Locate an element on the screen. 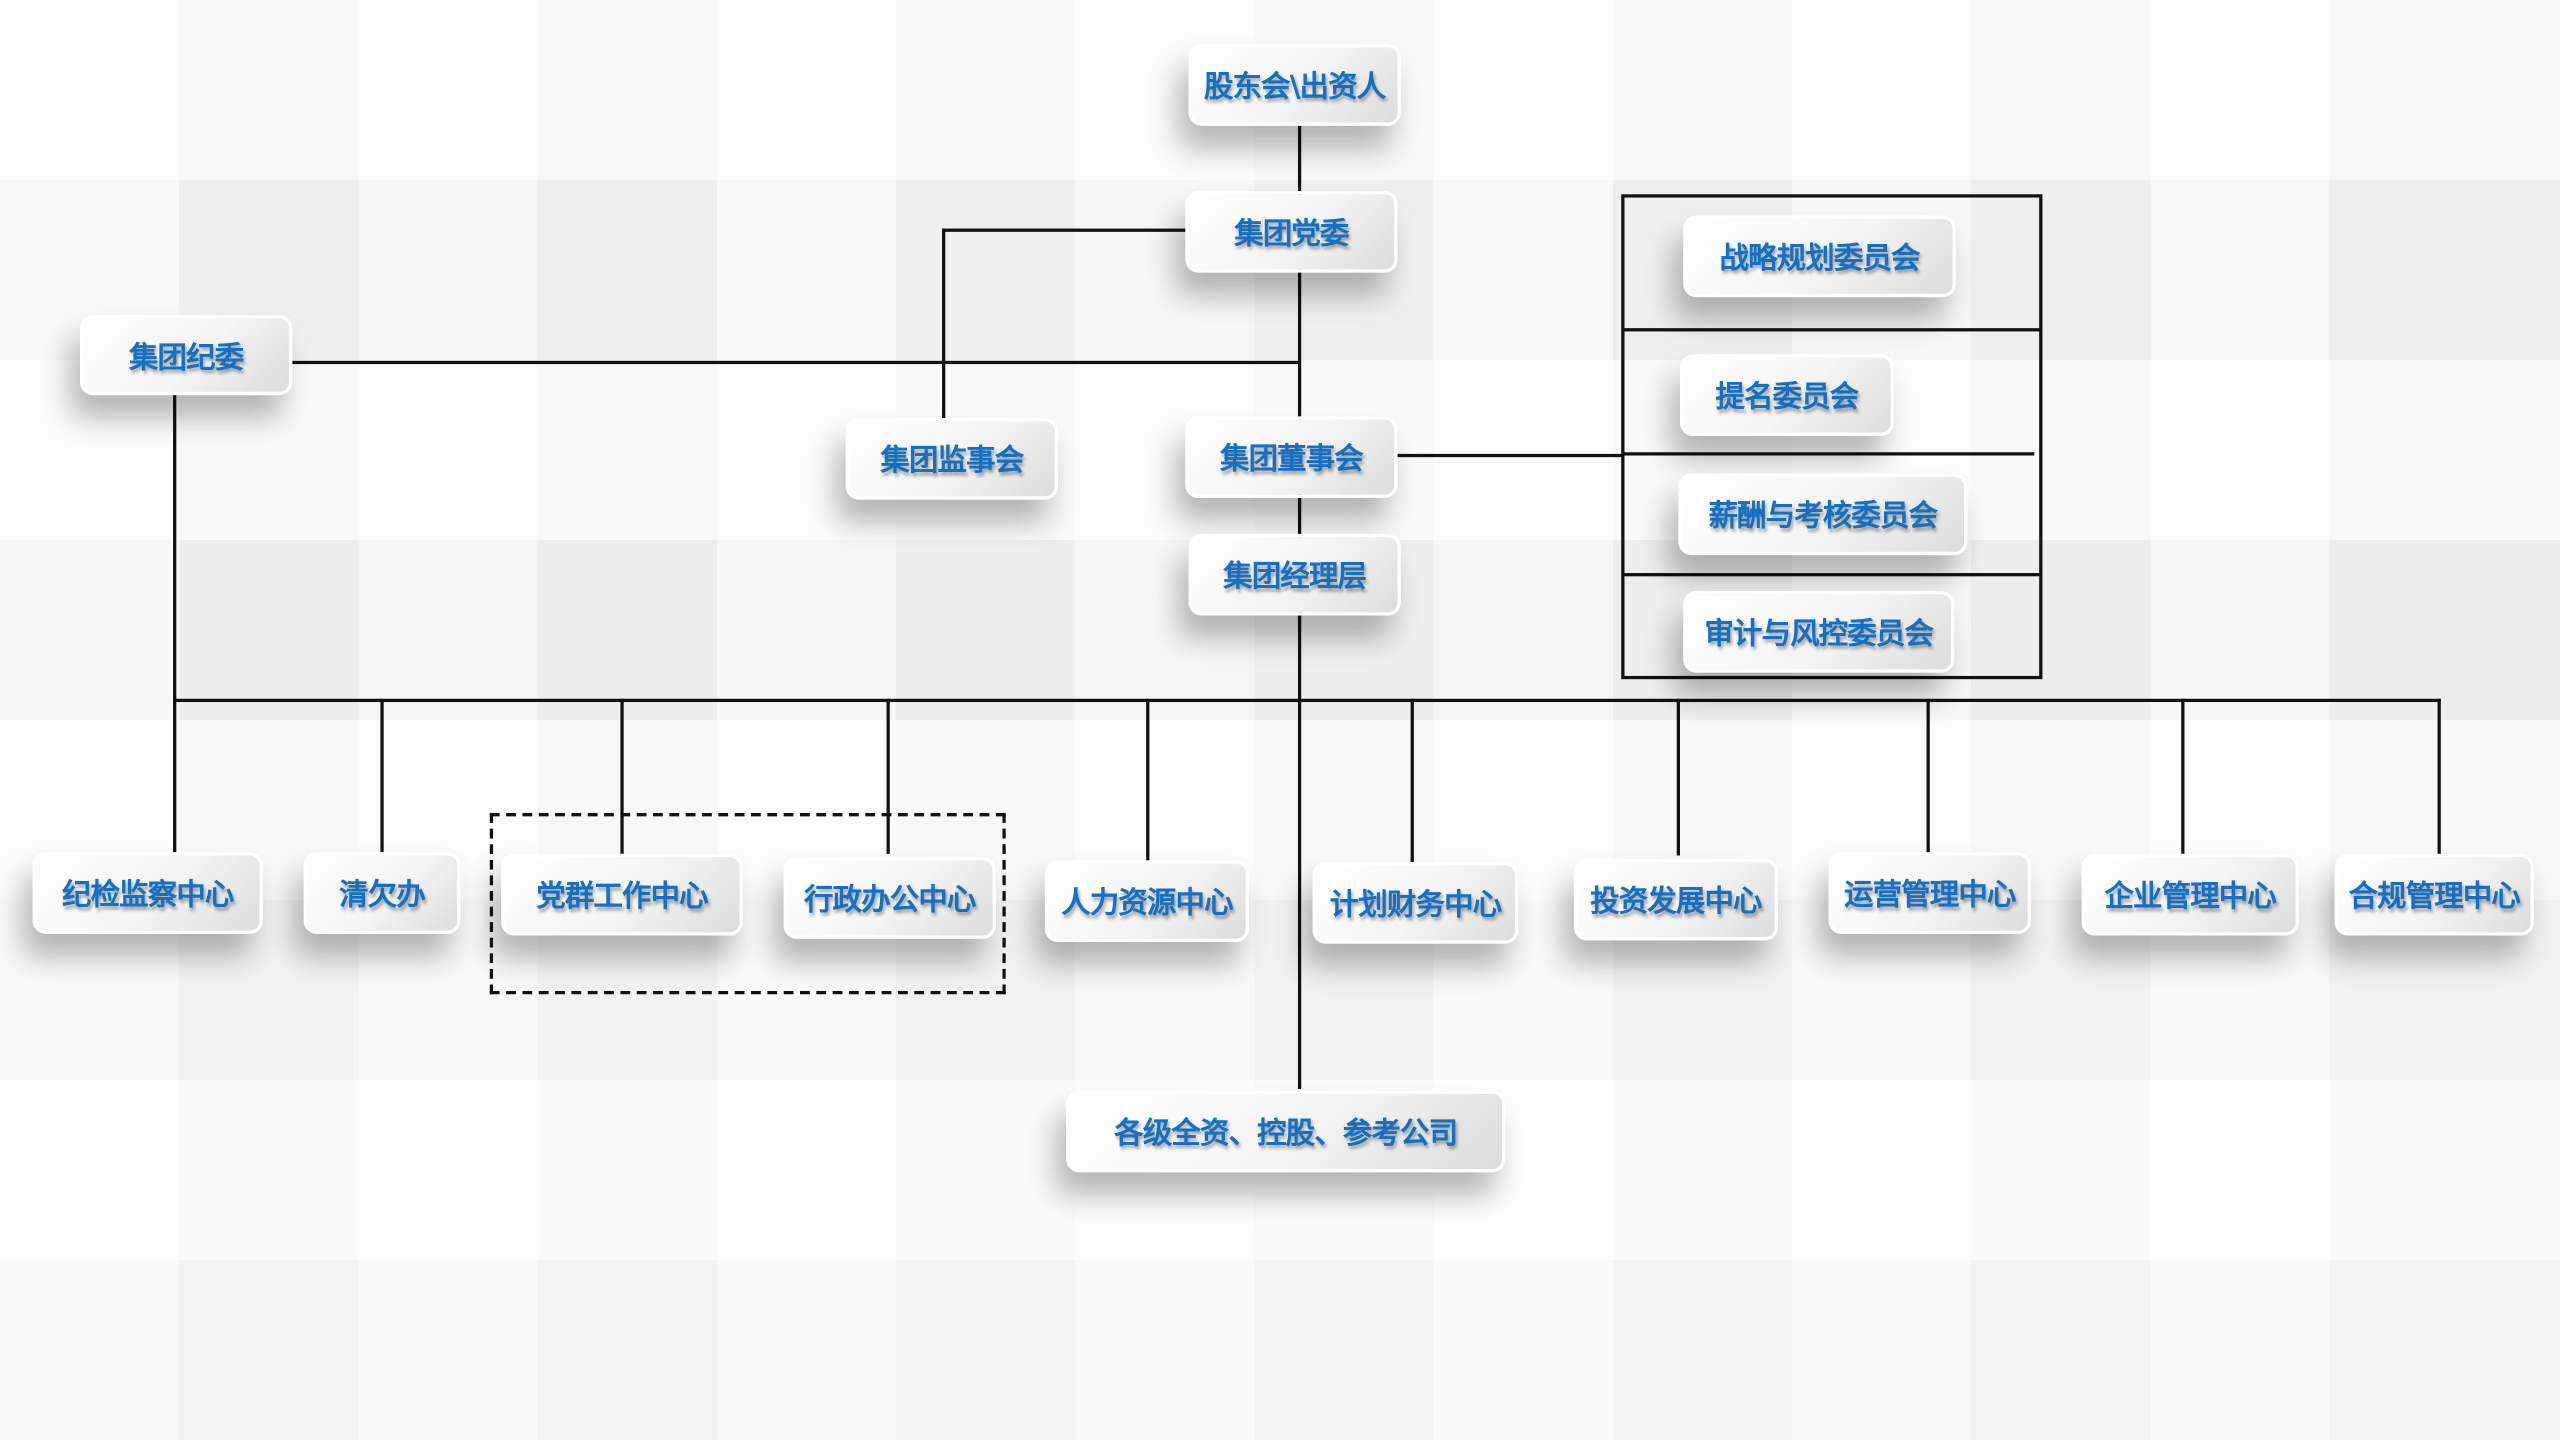  node-board-of-directors: 集团董事会 is located at coordinates (1291, 457).